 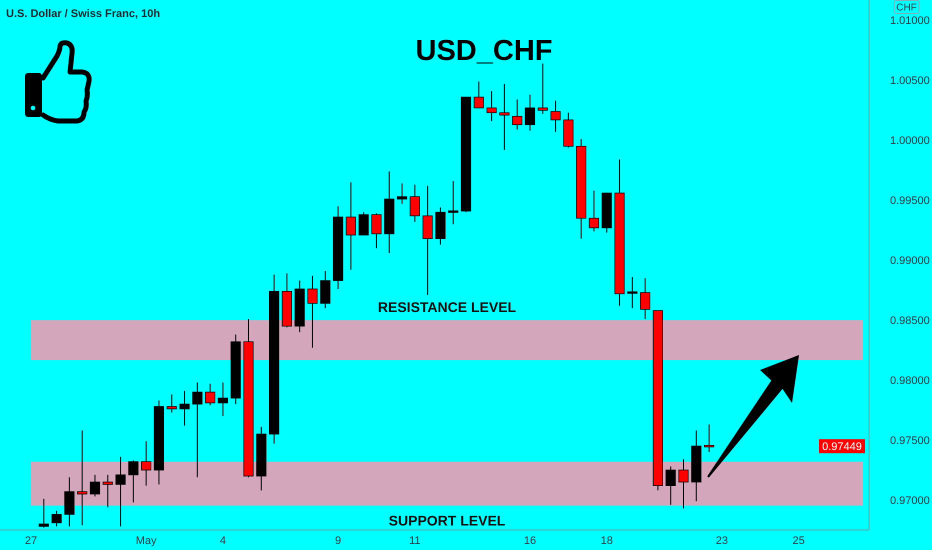 What do you see at coordinates (484, 51) in the screenshot?
I see `text: USD_CHF` at bounding box center [484, 51].